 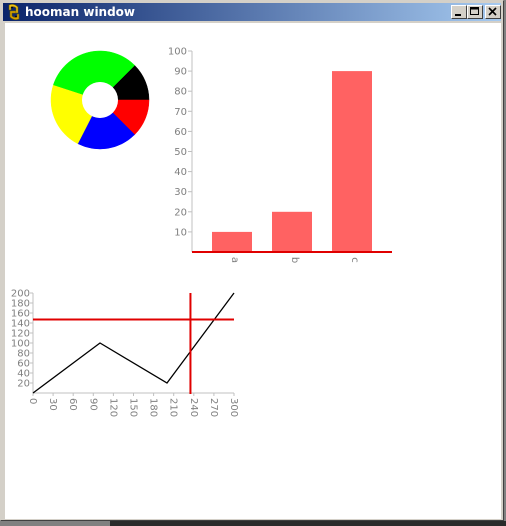 What do you see at coordinates (233, 407) in the screenshot?
I see `line-x-tick-label: 300` at bounding box center [233, 407].